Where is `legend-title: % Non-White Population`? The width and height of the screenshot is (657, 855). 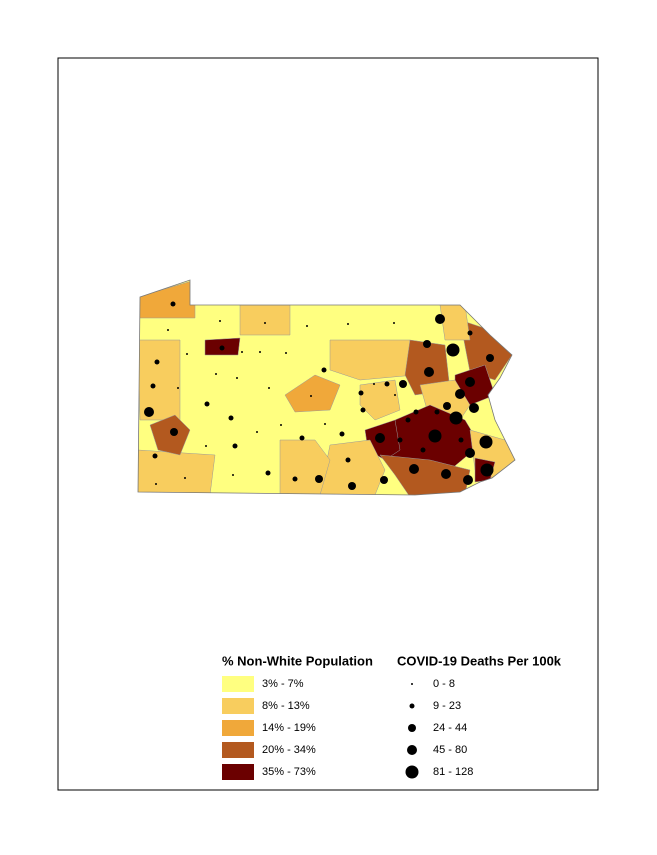
legend-title: % Non-White Population is located at coordinates (297, 660).